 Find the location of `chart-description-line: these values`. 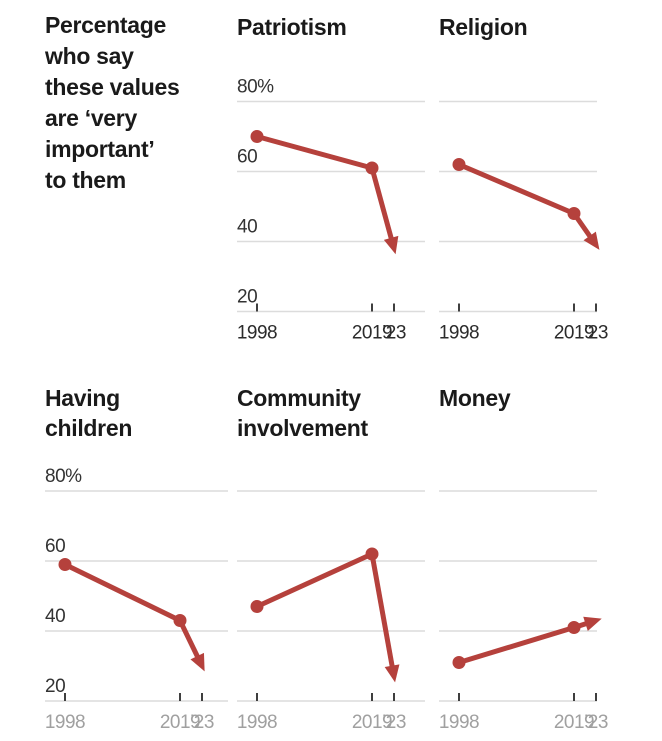

chart-description-line: these values is located at coordinates (112, 87).